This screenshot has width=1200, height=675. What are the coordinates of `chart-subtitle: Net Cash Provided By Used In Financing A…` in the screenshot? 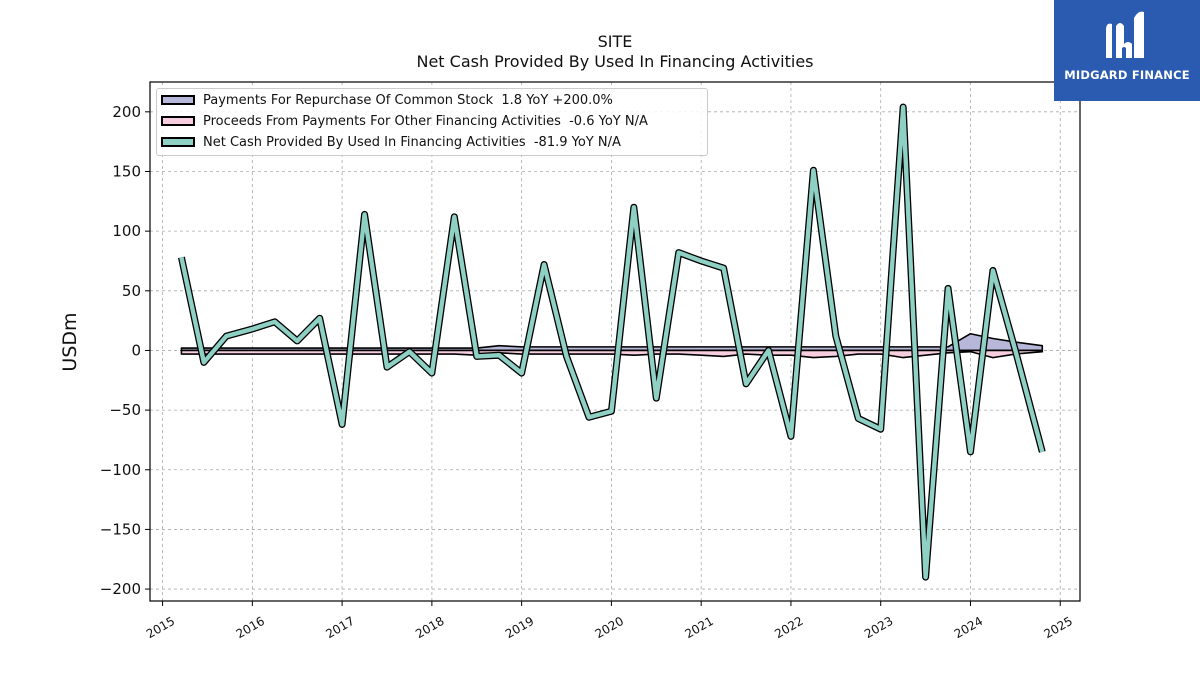 It's located at (615, 61).